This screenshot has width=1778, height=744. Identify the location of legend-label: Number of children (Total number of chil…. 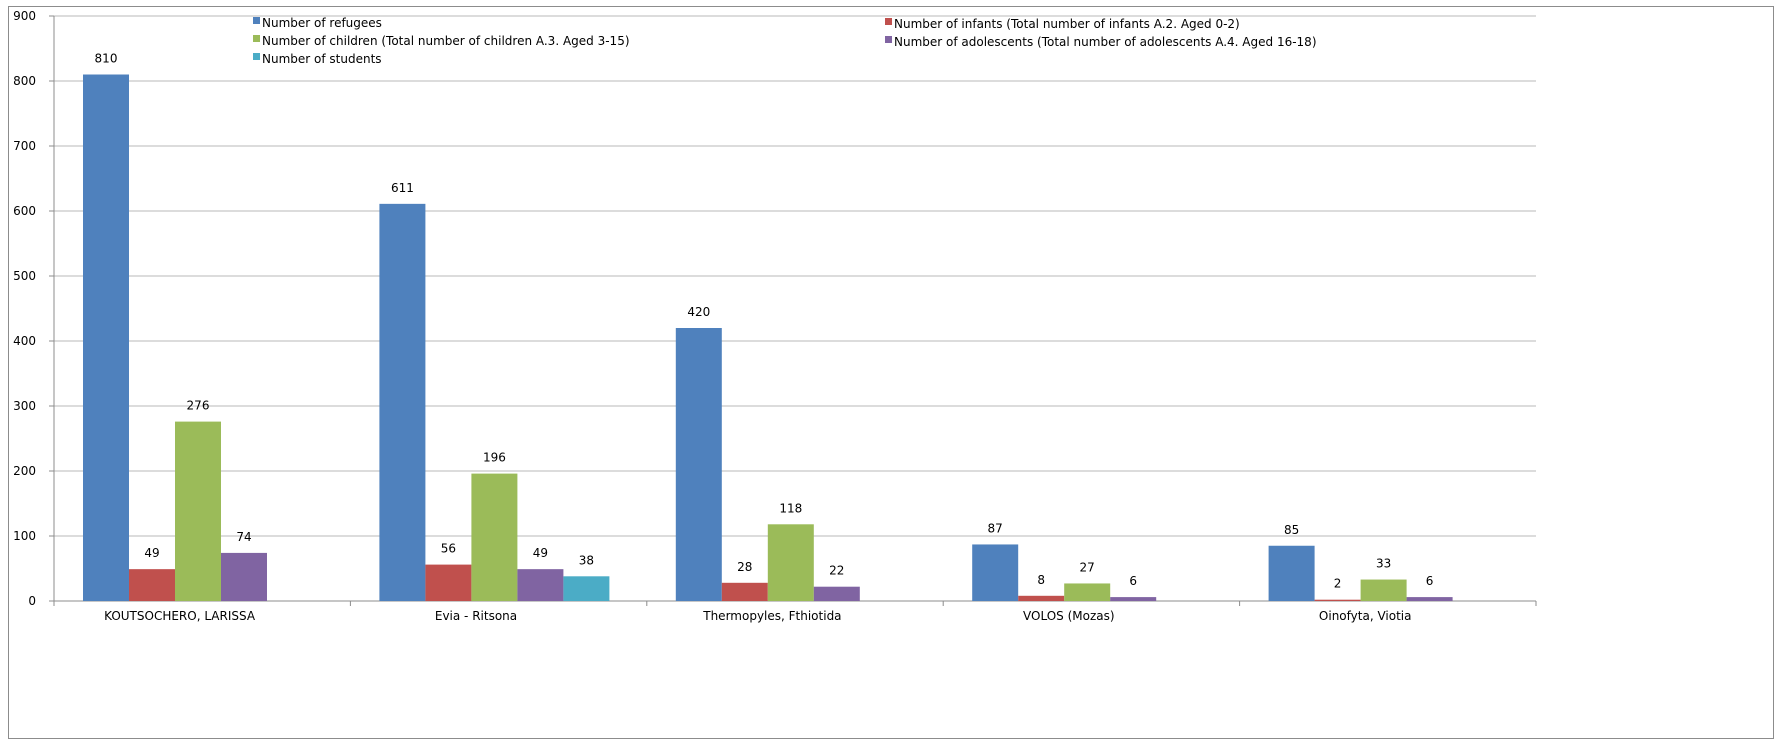
(446, 41).